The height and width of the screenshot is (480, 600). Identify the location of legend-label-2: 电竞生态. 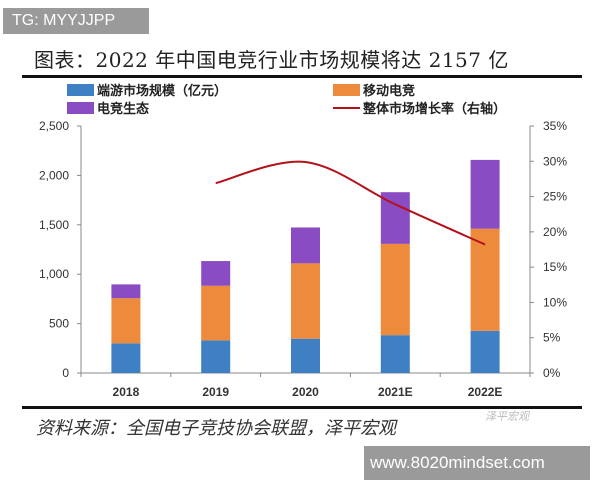
(123, 109).